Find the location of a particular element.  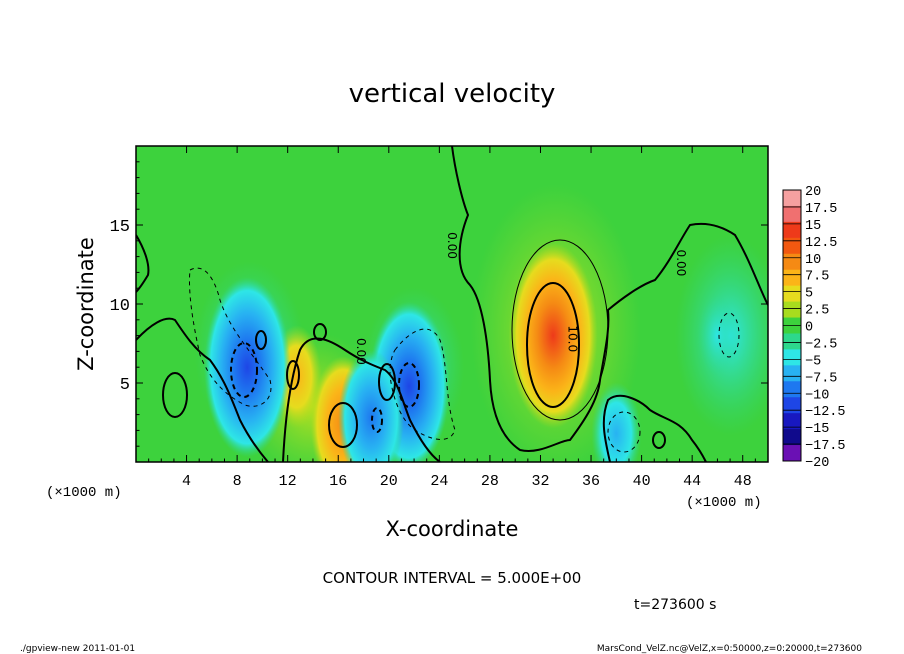

x-tick-label-8: 36 is located at coordinates (591, 481).